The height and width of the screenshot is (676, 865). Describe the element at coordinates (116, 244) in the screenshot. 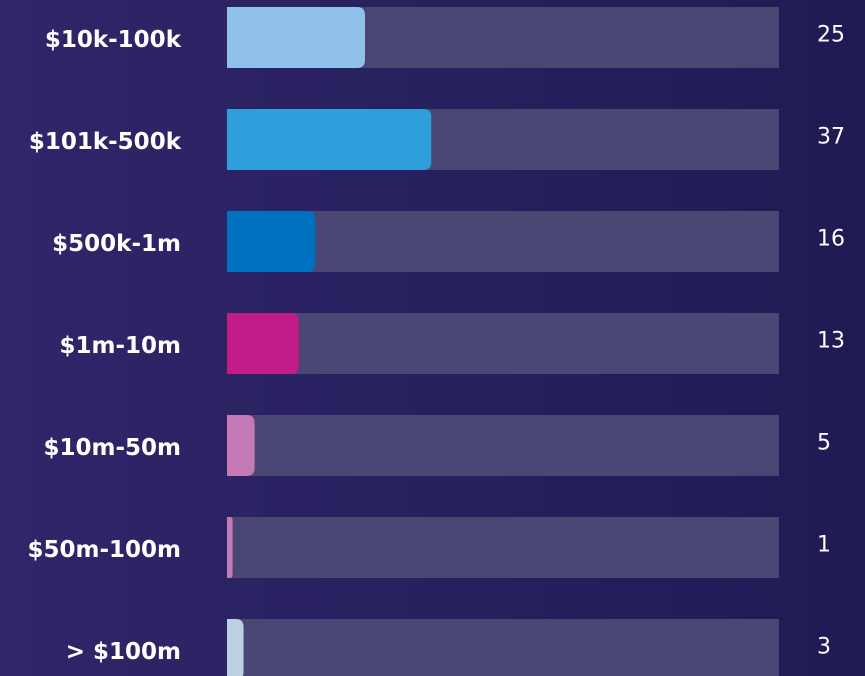

I see `category-label: $500k-1m` at that location.